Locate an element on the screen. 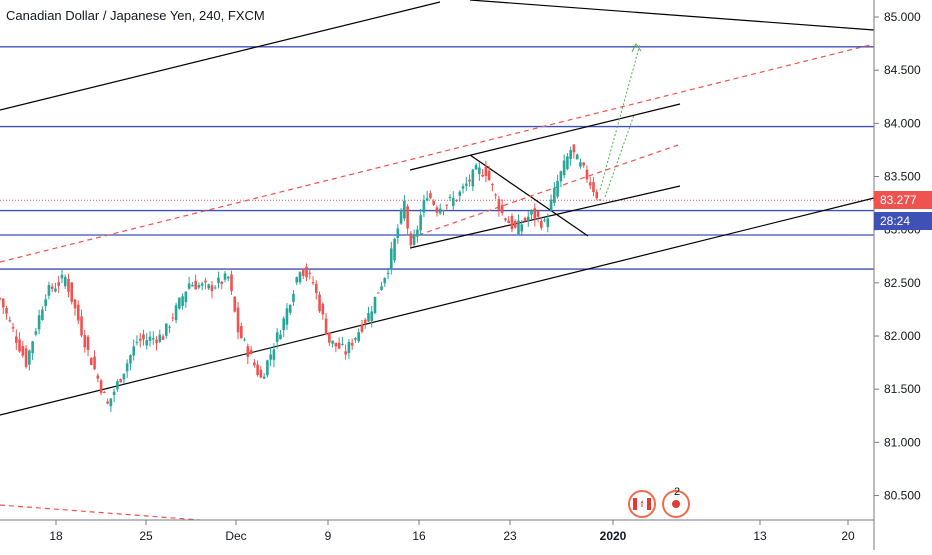  canada-flag-icon is located at coordinates (642, 504).